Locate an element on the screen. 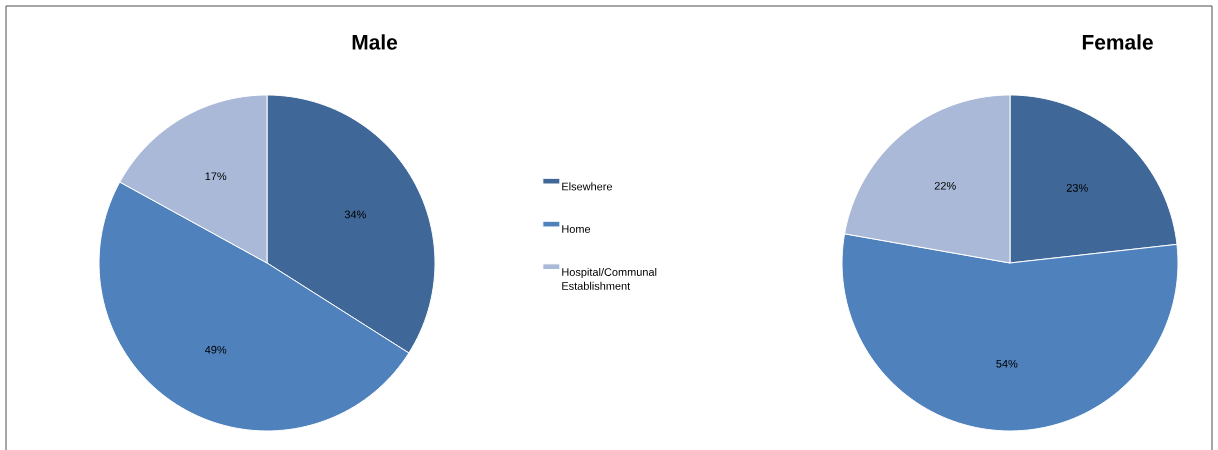  legend-label: Hospital/Communal Establishment is located at coordinates (609, 278).